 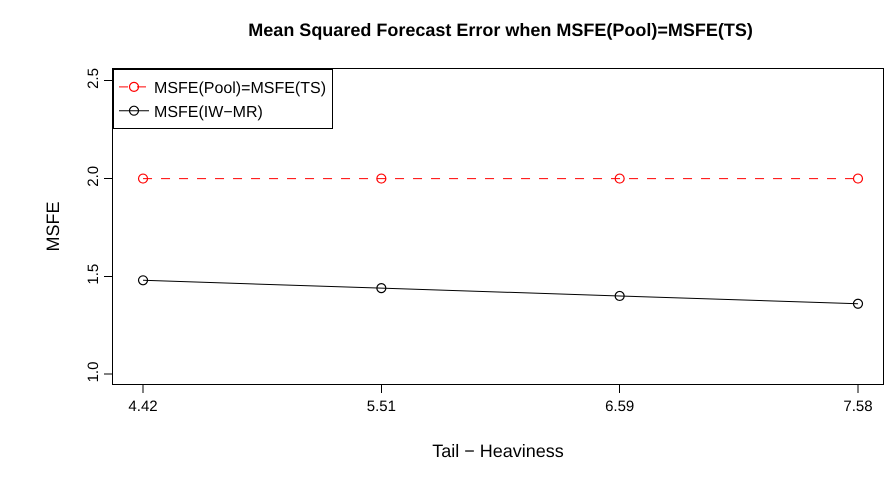 I want to click on chart-title: Mean Squared Forecast Error when MSFE(Pool)=MSFE(TS), so click(x=500, y=30).